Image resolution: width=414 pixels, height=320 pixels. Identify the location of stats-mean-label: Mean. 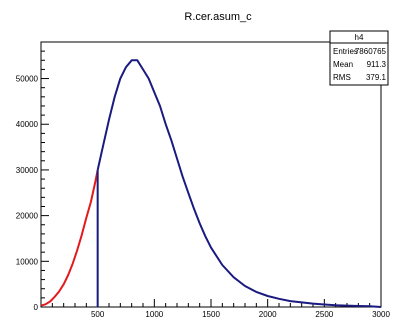
(343, 64).